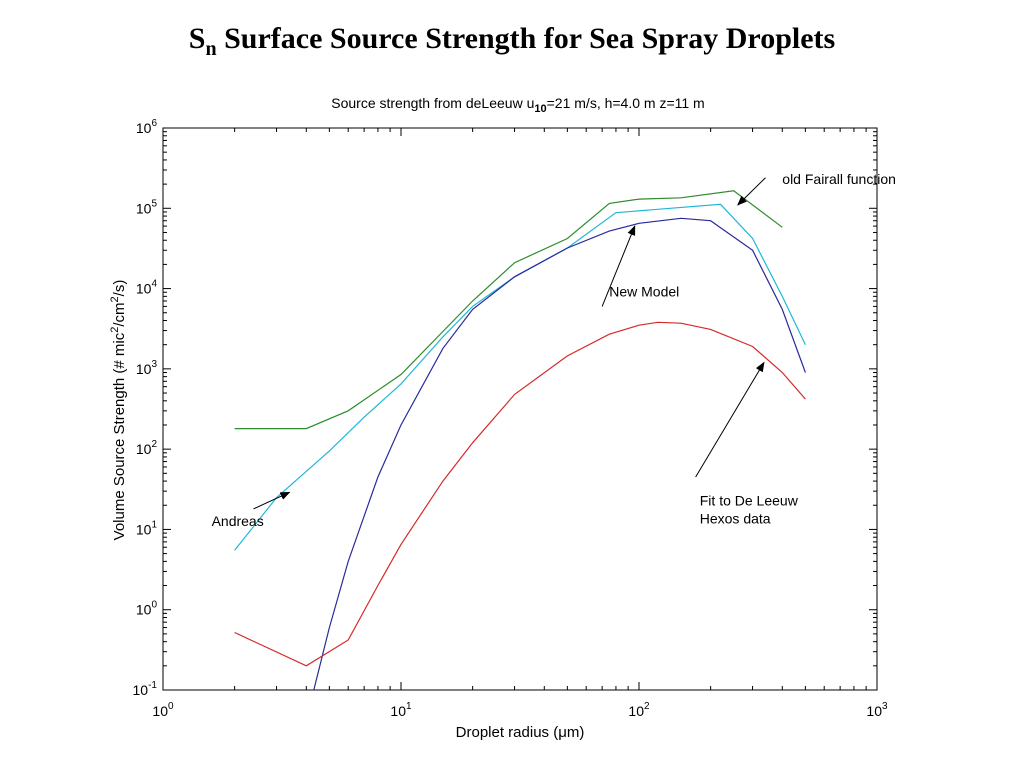 The height and width of the screenshot is (768, 1024). What do you see at coordinates (145, 689) in the screenshot?
I see `y-tick-label: 10⁻¹` at bounding box center [145, 689].